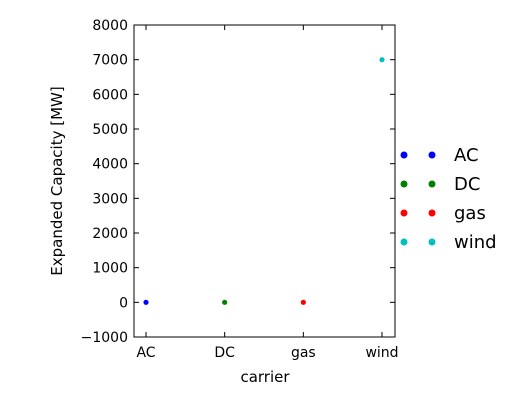 Image resolution: width=519 pixels, height=400 pixels. Describe the element at coordinates (110, 165) in the screenshot. I see `y-tick-label: 4000` at that location.